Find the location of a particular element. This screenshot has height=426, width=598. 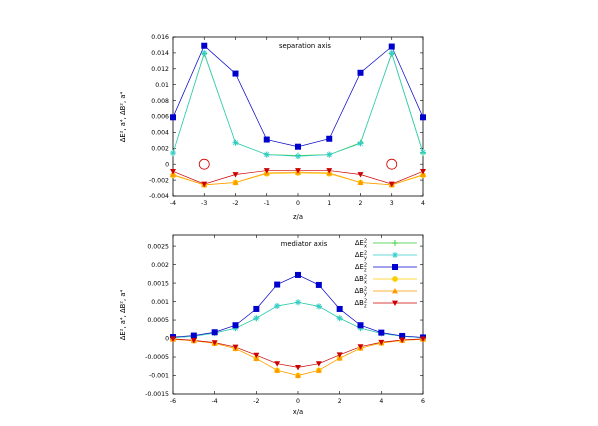

legend-label-Ez: ΔE2 z is located at coordinates (361, 268).